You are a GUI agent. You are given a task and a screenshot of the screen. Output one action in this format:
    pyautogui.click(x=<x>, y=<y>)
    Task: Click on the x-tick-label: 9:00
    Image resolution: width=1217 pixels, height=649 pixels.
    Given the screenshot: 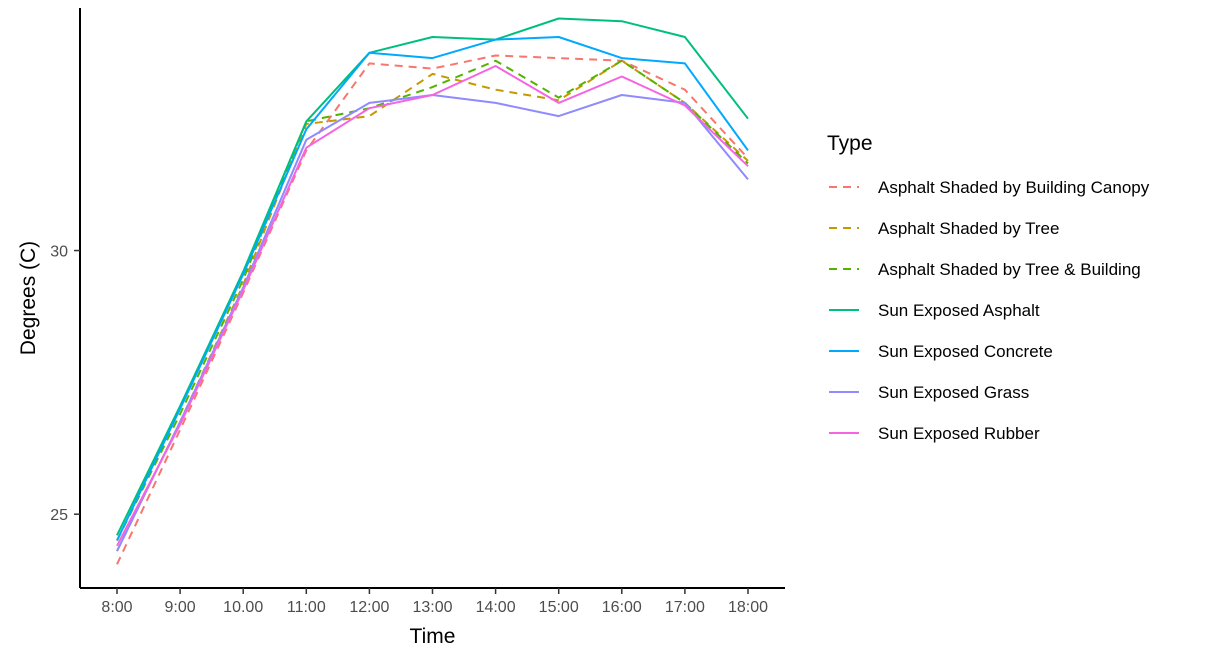 What is the action you would take?
    pyautogui.click(x=180, y=607)
    